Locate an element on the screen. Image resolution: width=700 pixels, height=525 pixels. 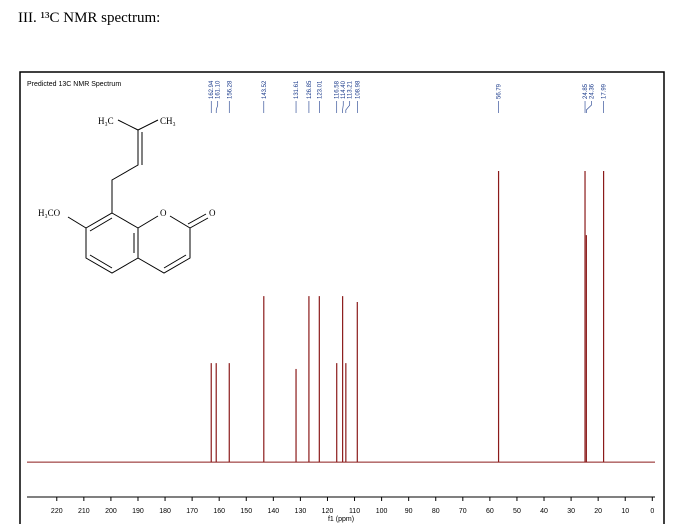
peak-label: 156.28 is located at coordinates (230, 89).